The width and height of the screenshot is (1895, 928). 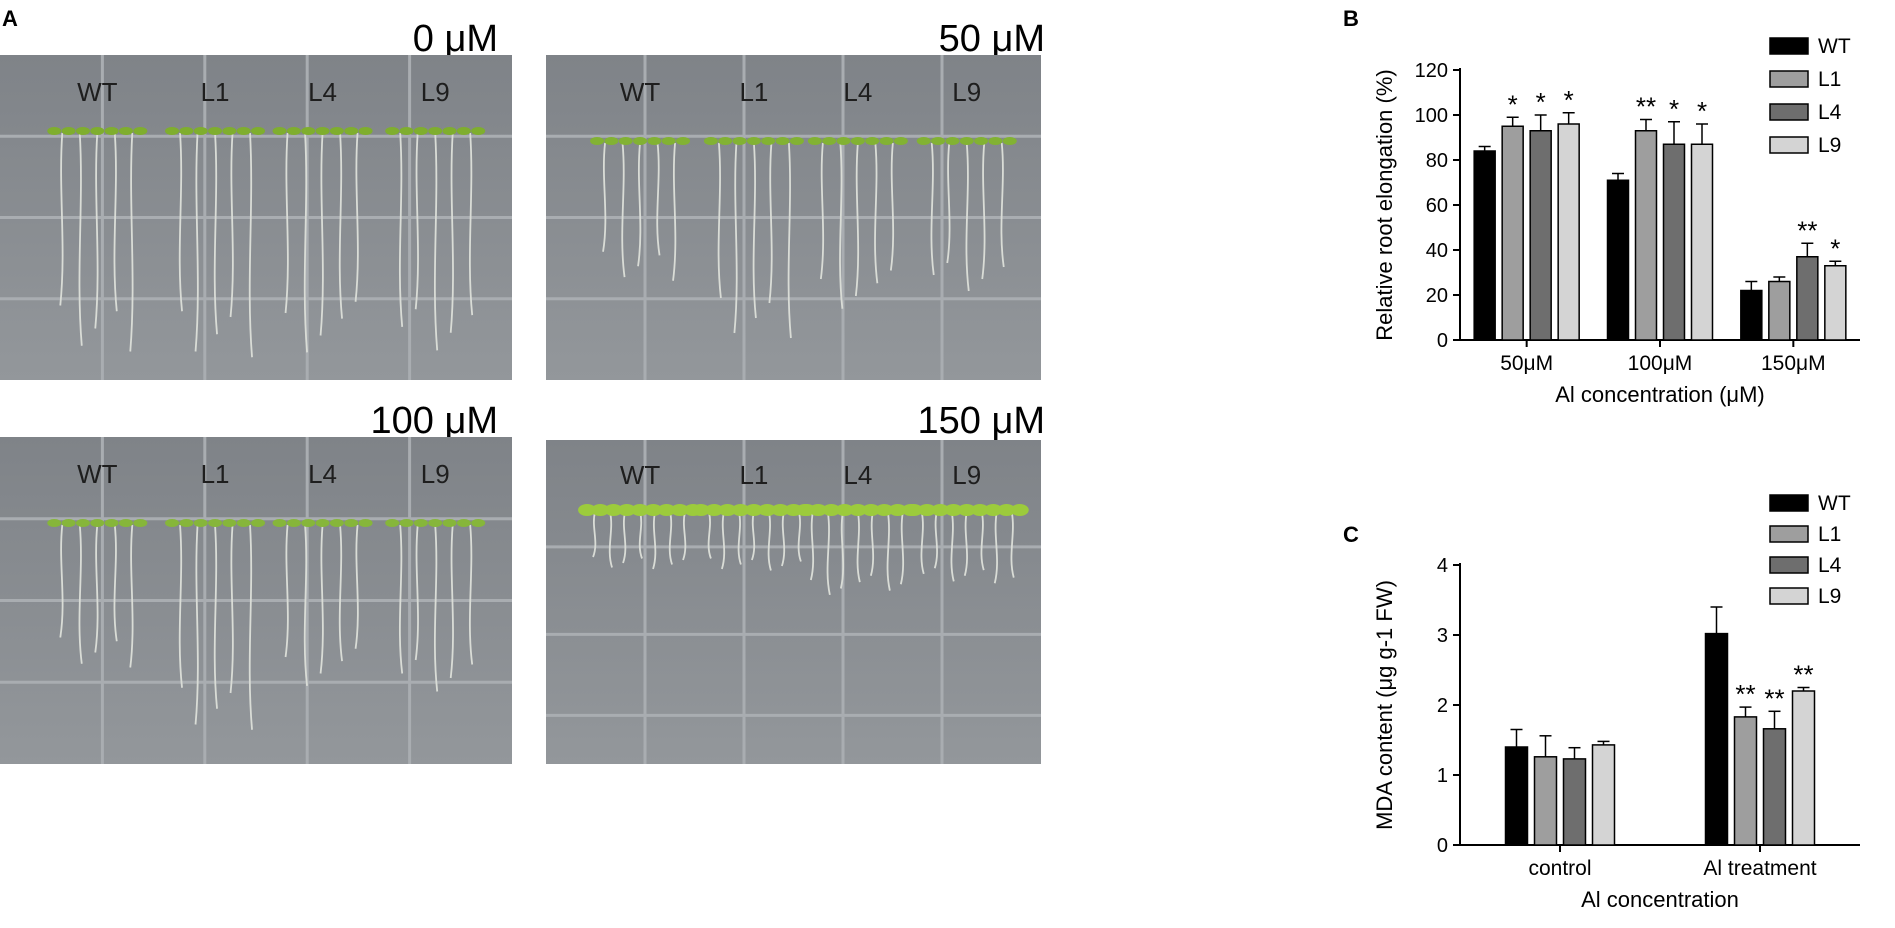 What do you see at coordinates (1484, 245) in the screenshot?
I see `bar-wt` at bounding box center [1484, 245].